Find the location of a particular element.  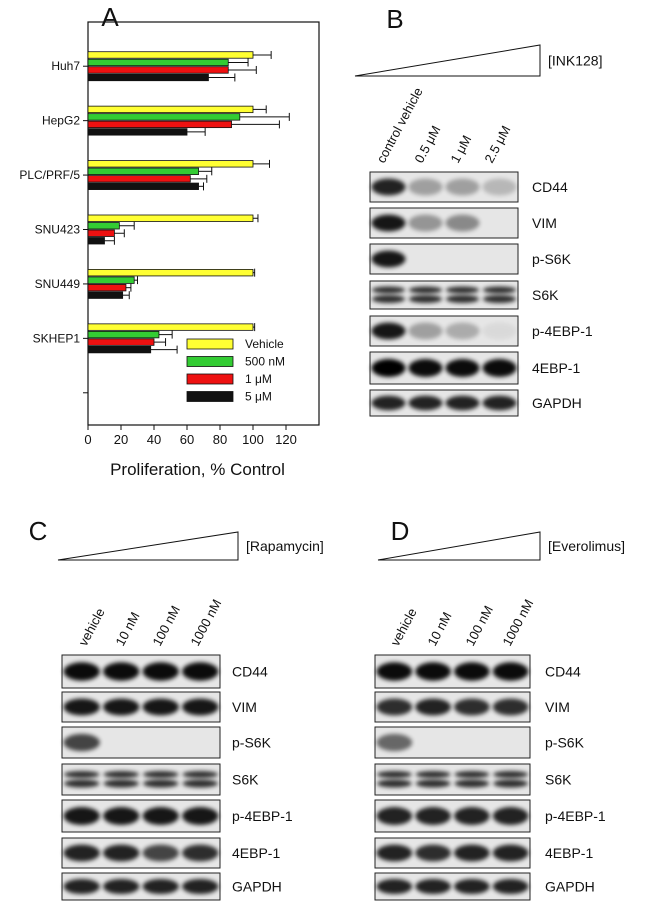

legend-label: Vehicle is located at coordinates (264, 344).